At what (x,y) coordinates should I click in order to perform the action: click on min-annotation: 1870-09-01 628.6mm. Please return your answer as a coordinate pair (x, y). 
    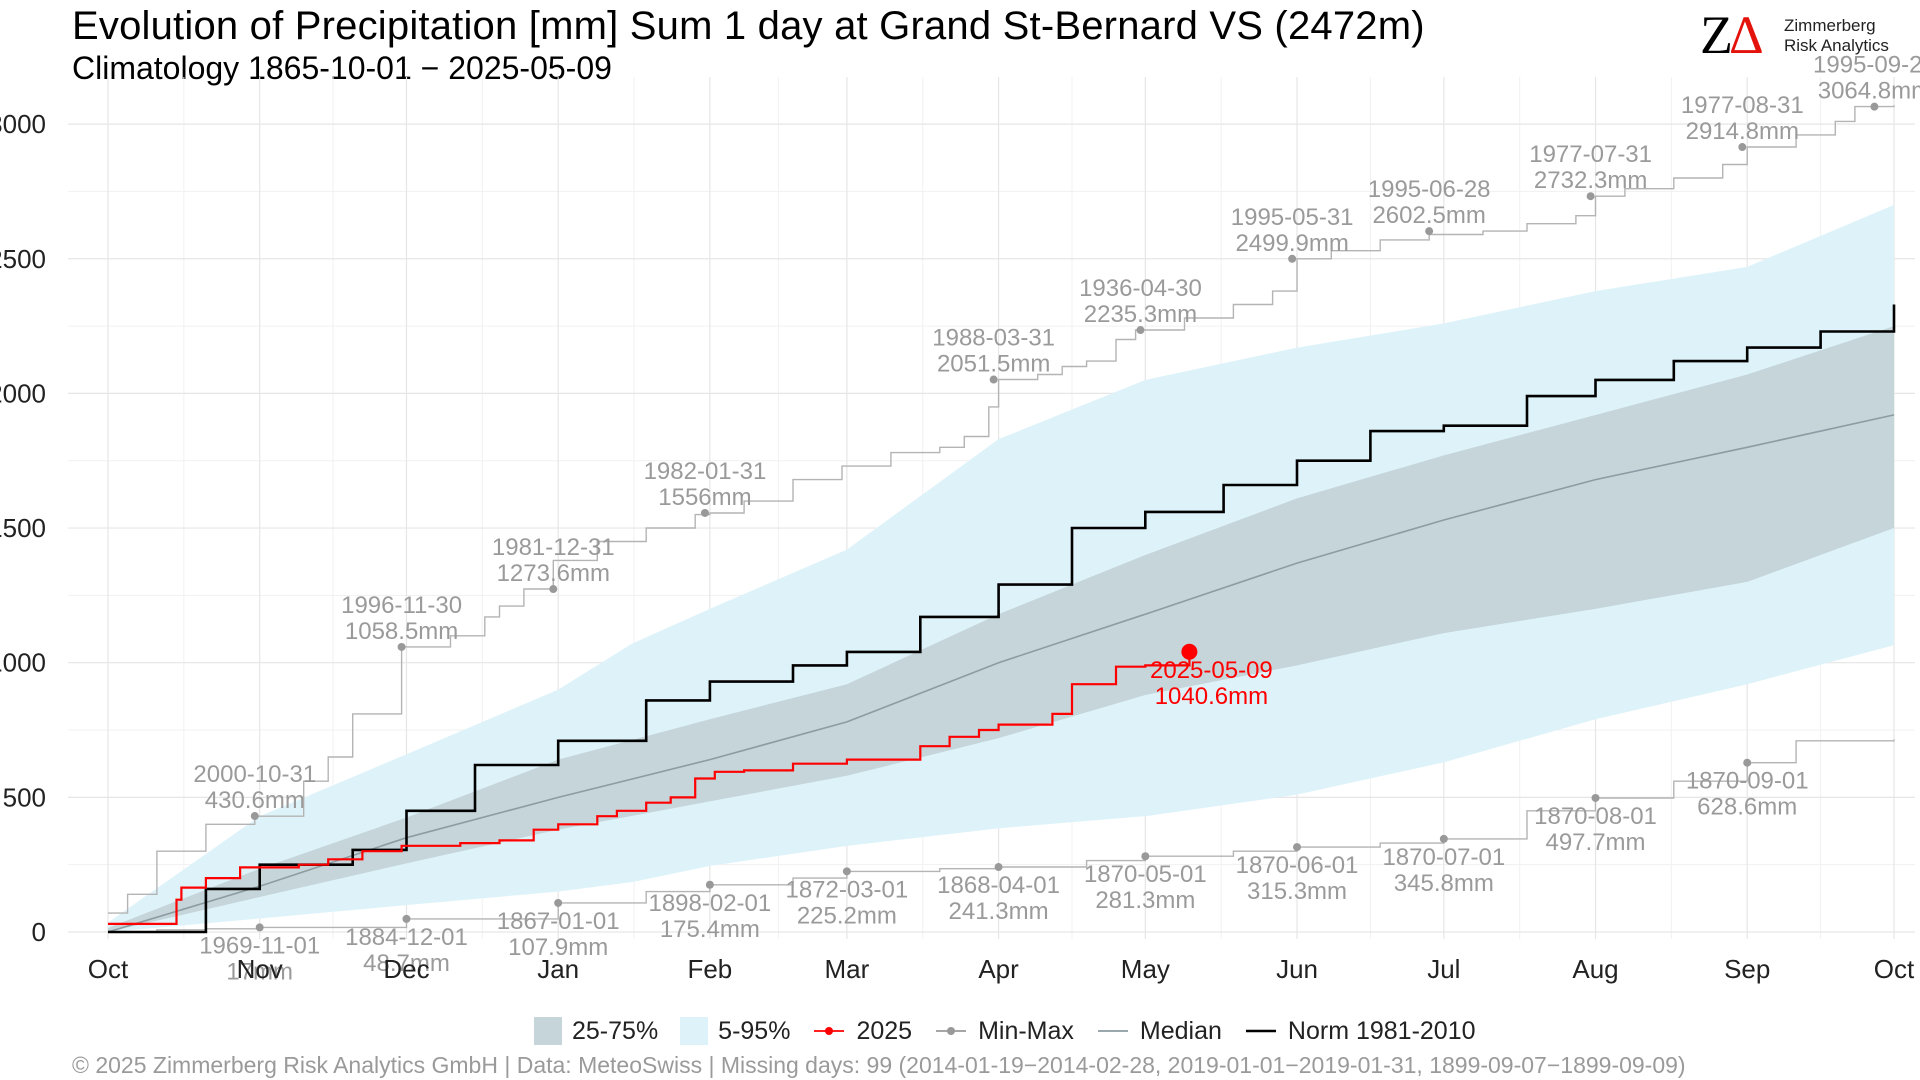
    Looking at the image, I should click on (1747, 794).